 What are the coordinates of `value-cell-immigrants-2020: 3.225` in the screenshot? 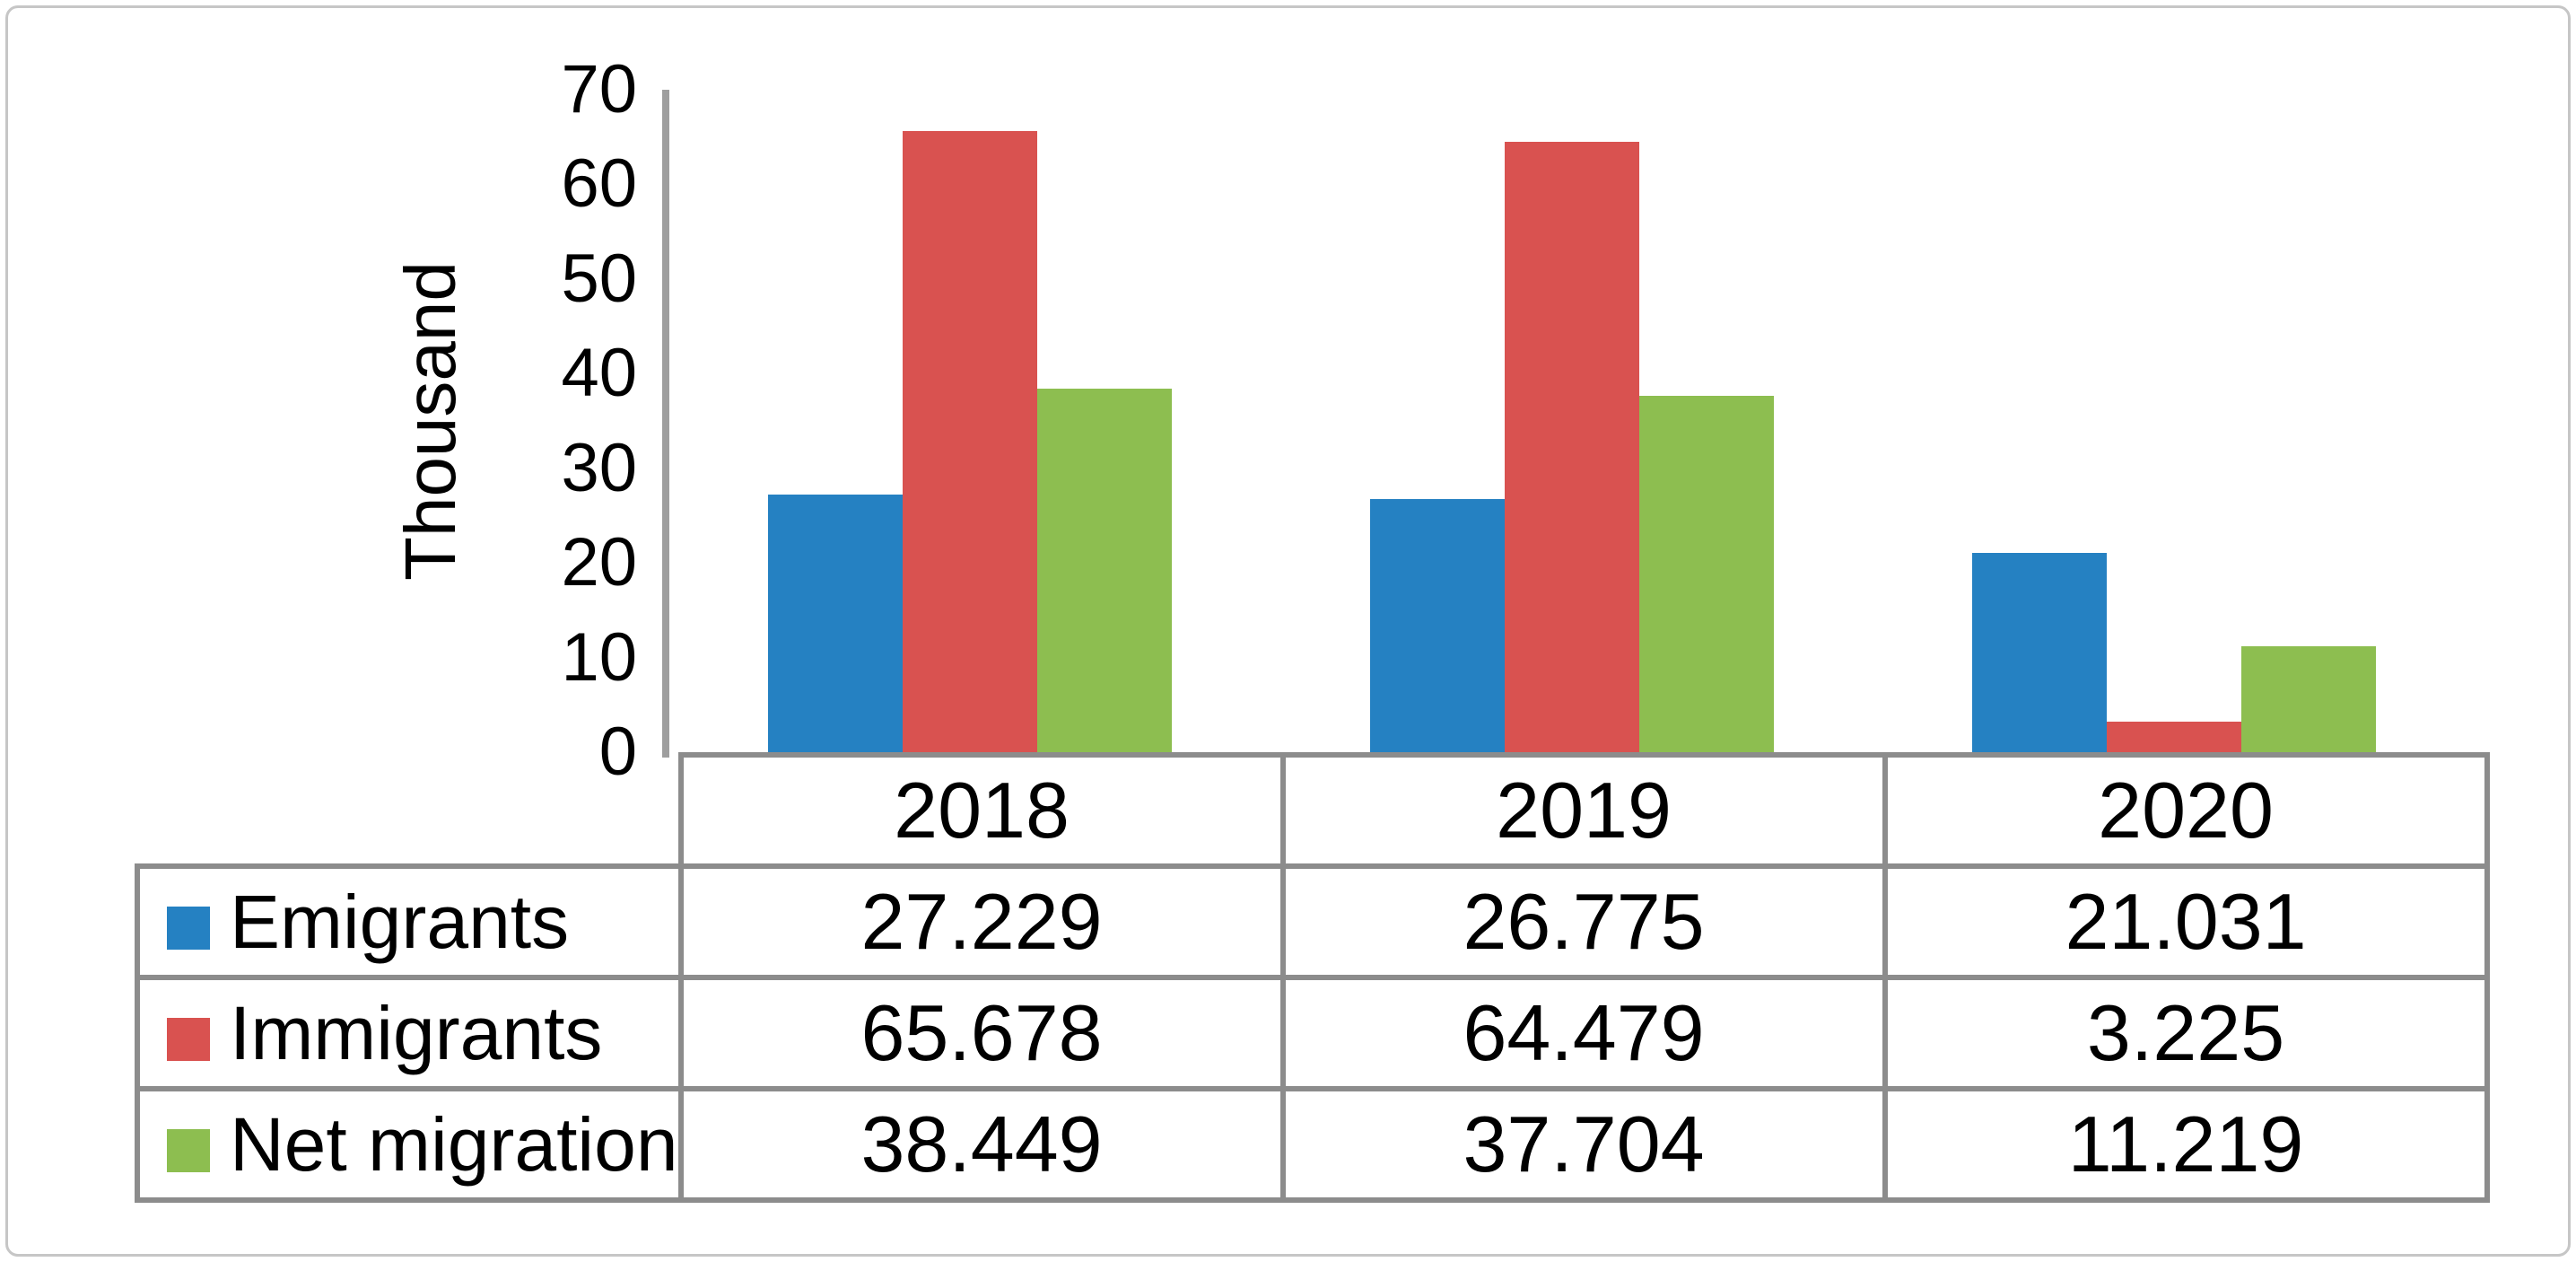 It's located at (2186, 1033).